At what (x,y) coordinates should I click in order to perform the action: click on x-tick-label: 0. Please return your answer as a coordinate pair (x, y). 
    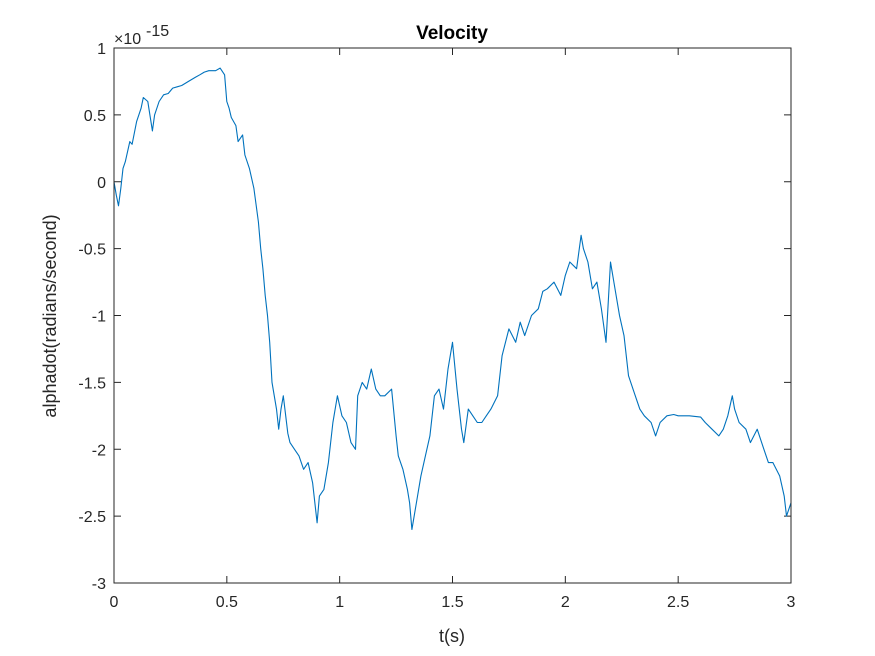
    Looking at the image, I should click on (114, 602).